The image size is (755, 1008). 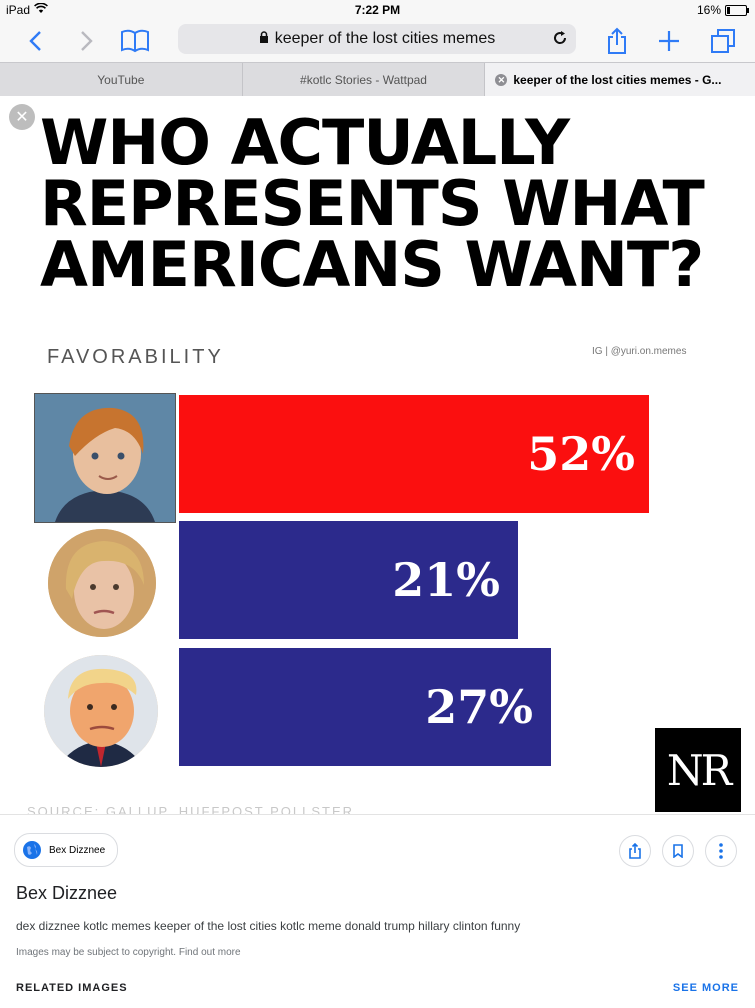 What do you see at coordinates (678, 851) in the screenshot?
I see `bookmark-icon` at bounding box center [678, 851].